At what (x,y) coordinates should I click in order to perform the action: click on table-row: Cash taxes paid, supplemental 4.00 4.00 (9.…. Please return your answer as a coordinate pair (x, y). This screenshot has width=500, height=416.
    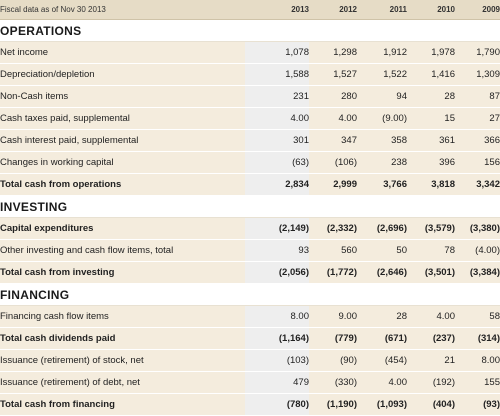
    Looking at the image, I should click on (250, 118).